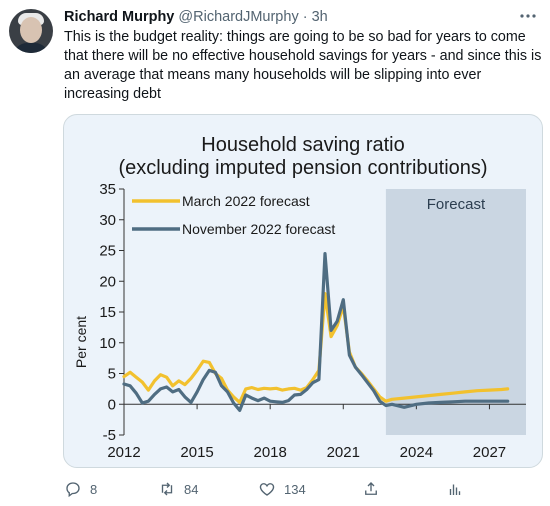 This screenshot has height=506, width=550. I want to click on y-tick-label: 5, so click(112, 374).